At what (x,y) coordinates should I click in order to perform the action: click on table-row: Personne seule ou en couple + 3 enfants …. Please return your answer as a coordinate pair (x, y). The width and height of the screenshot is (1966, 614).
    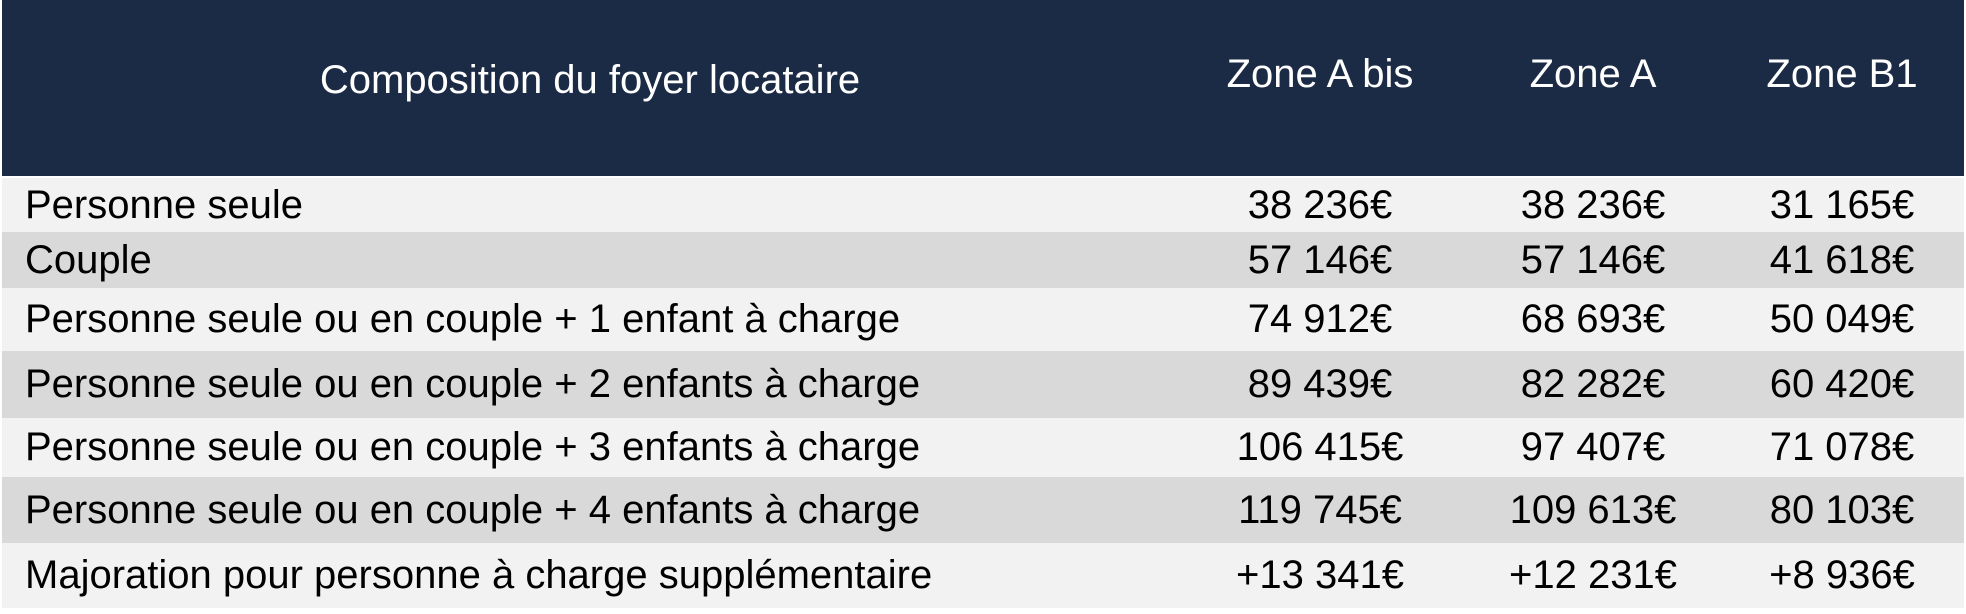
    Looking at the image, I should click on (983, 447).